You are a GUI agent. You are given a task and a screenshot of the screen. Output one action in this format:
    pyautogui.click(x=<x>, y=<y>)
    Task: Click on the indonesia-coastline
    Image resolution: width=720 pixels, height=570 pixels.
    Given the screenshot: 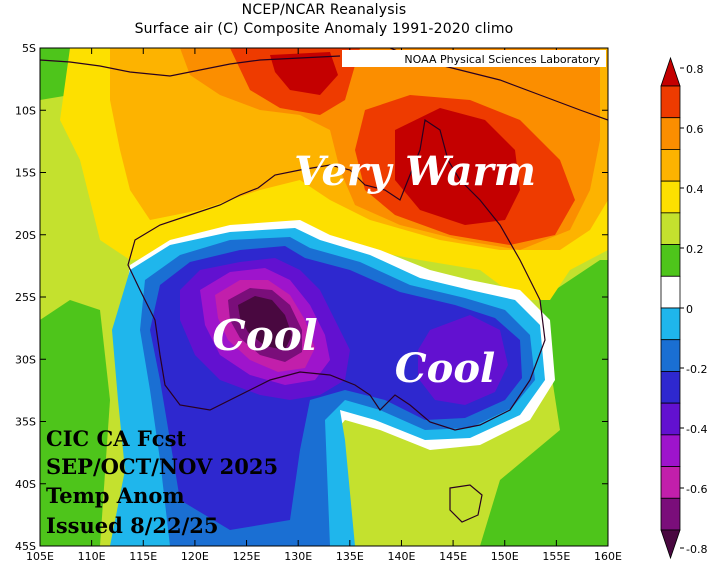 What is the action you would take?
    pyautogui.click(x=190, y=66)
    